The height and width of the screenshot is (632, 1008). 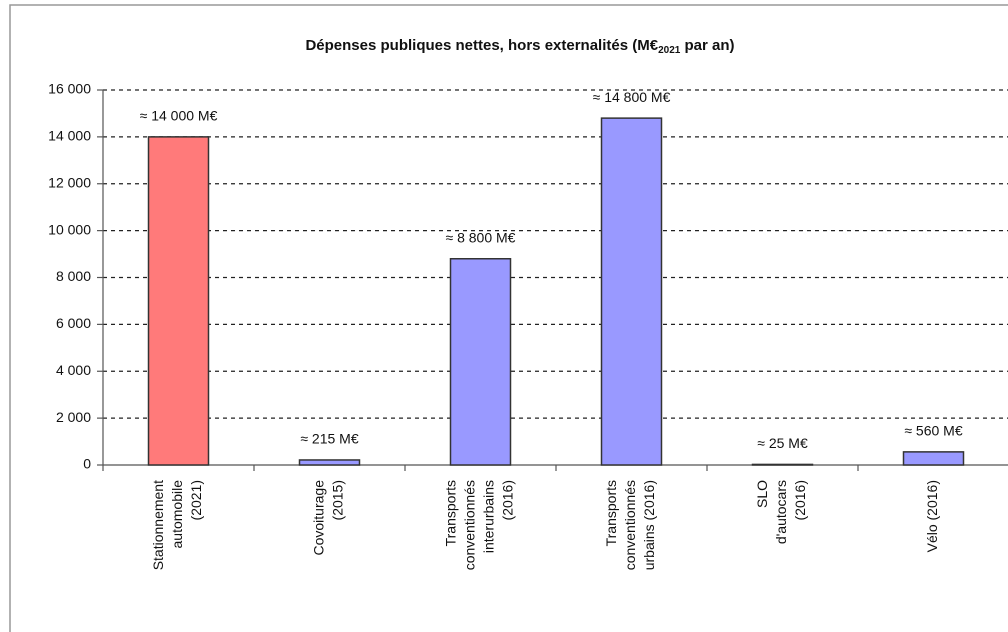 I want to click on x-tick-label: d'autocars, so click(x=781, y=512).